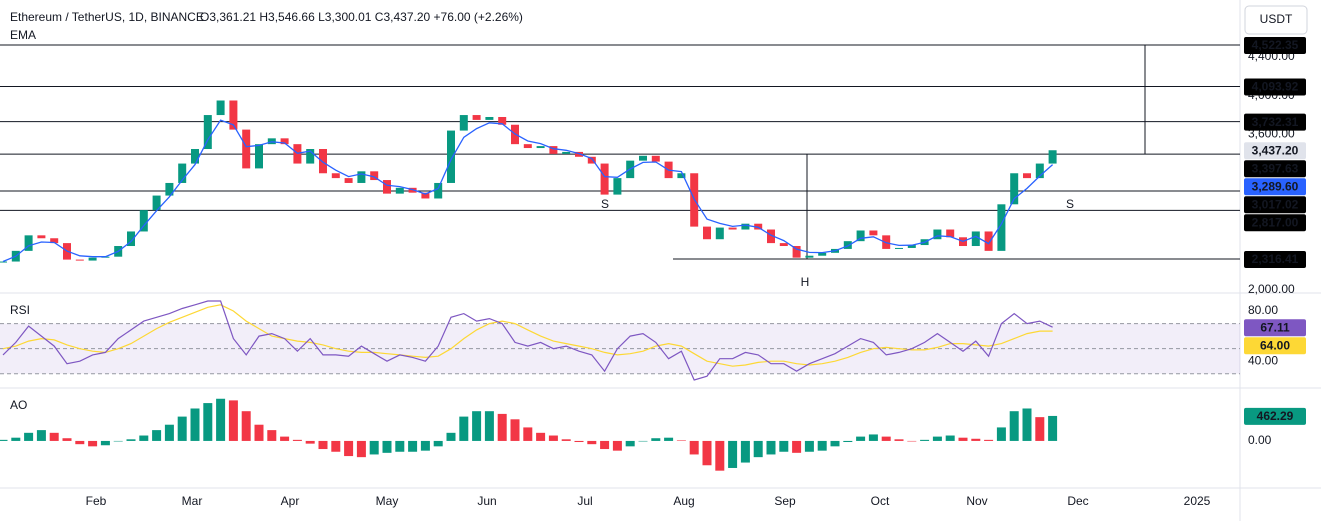  I want to click on y-tick-label: 0.00, so click(1260, 440).